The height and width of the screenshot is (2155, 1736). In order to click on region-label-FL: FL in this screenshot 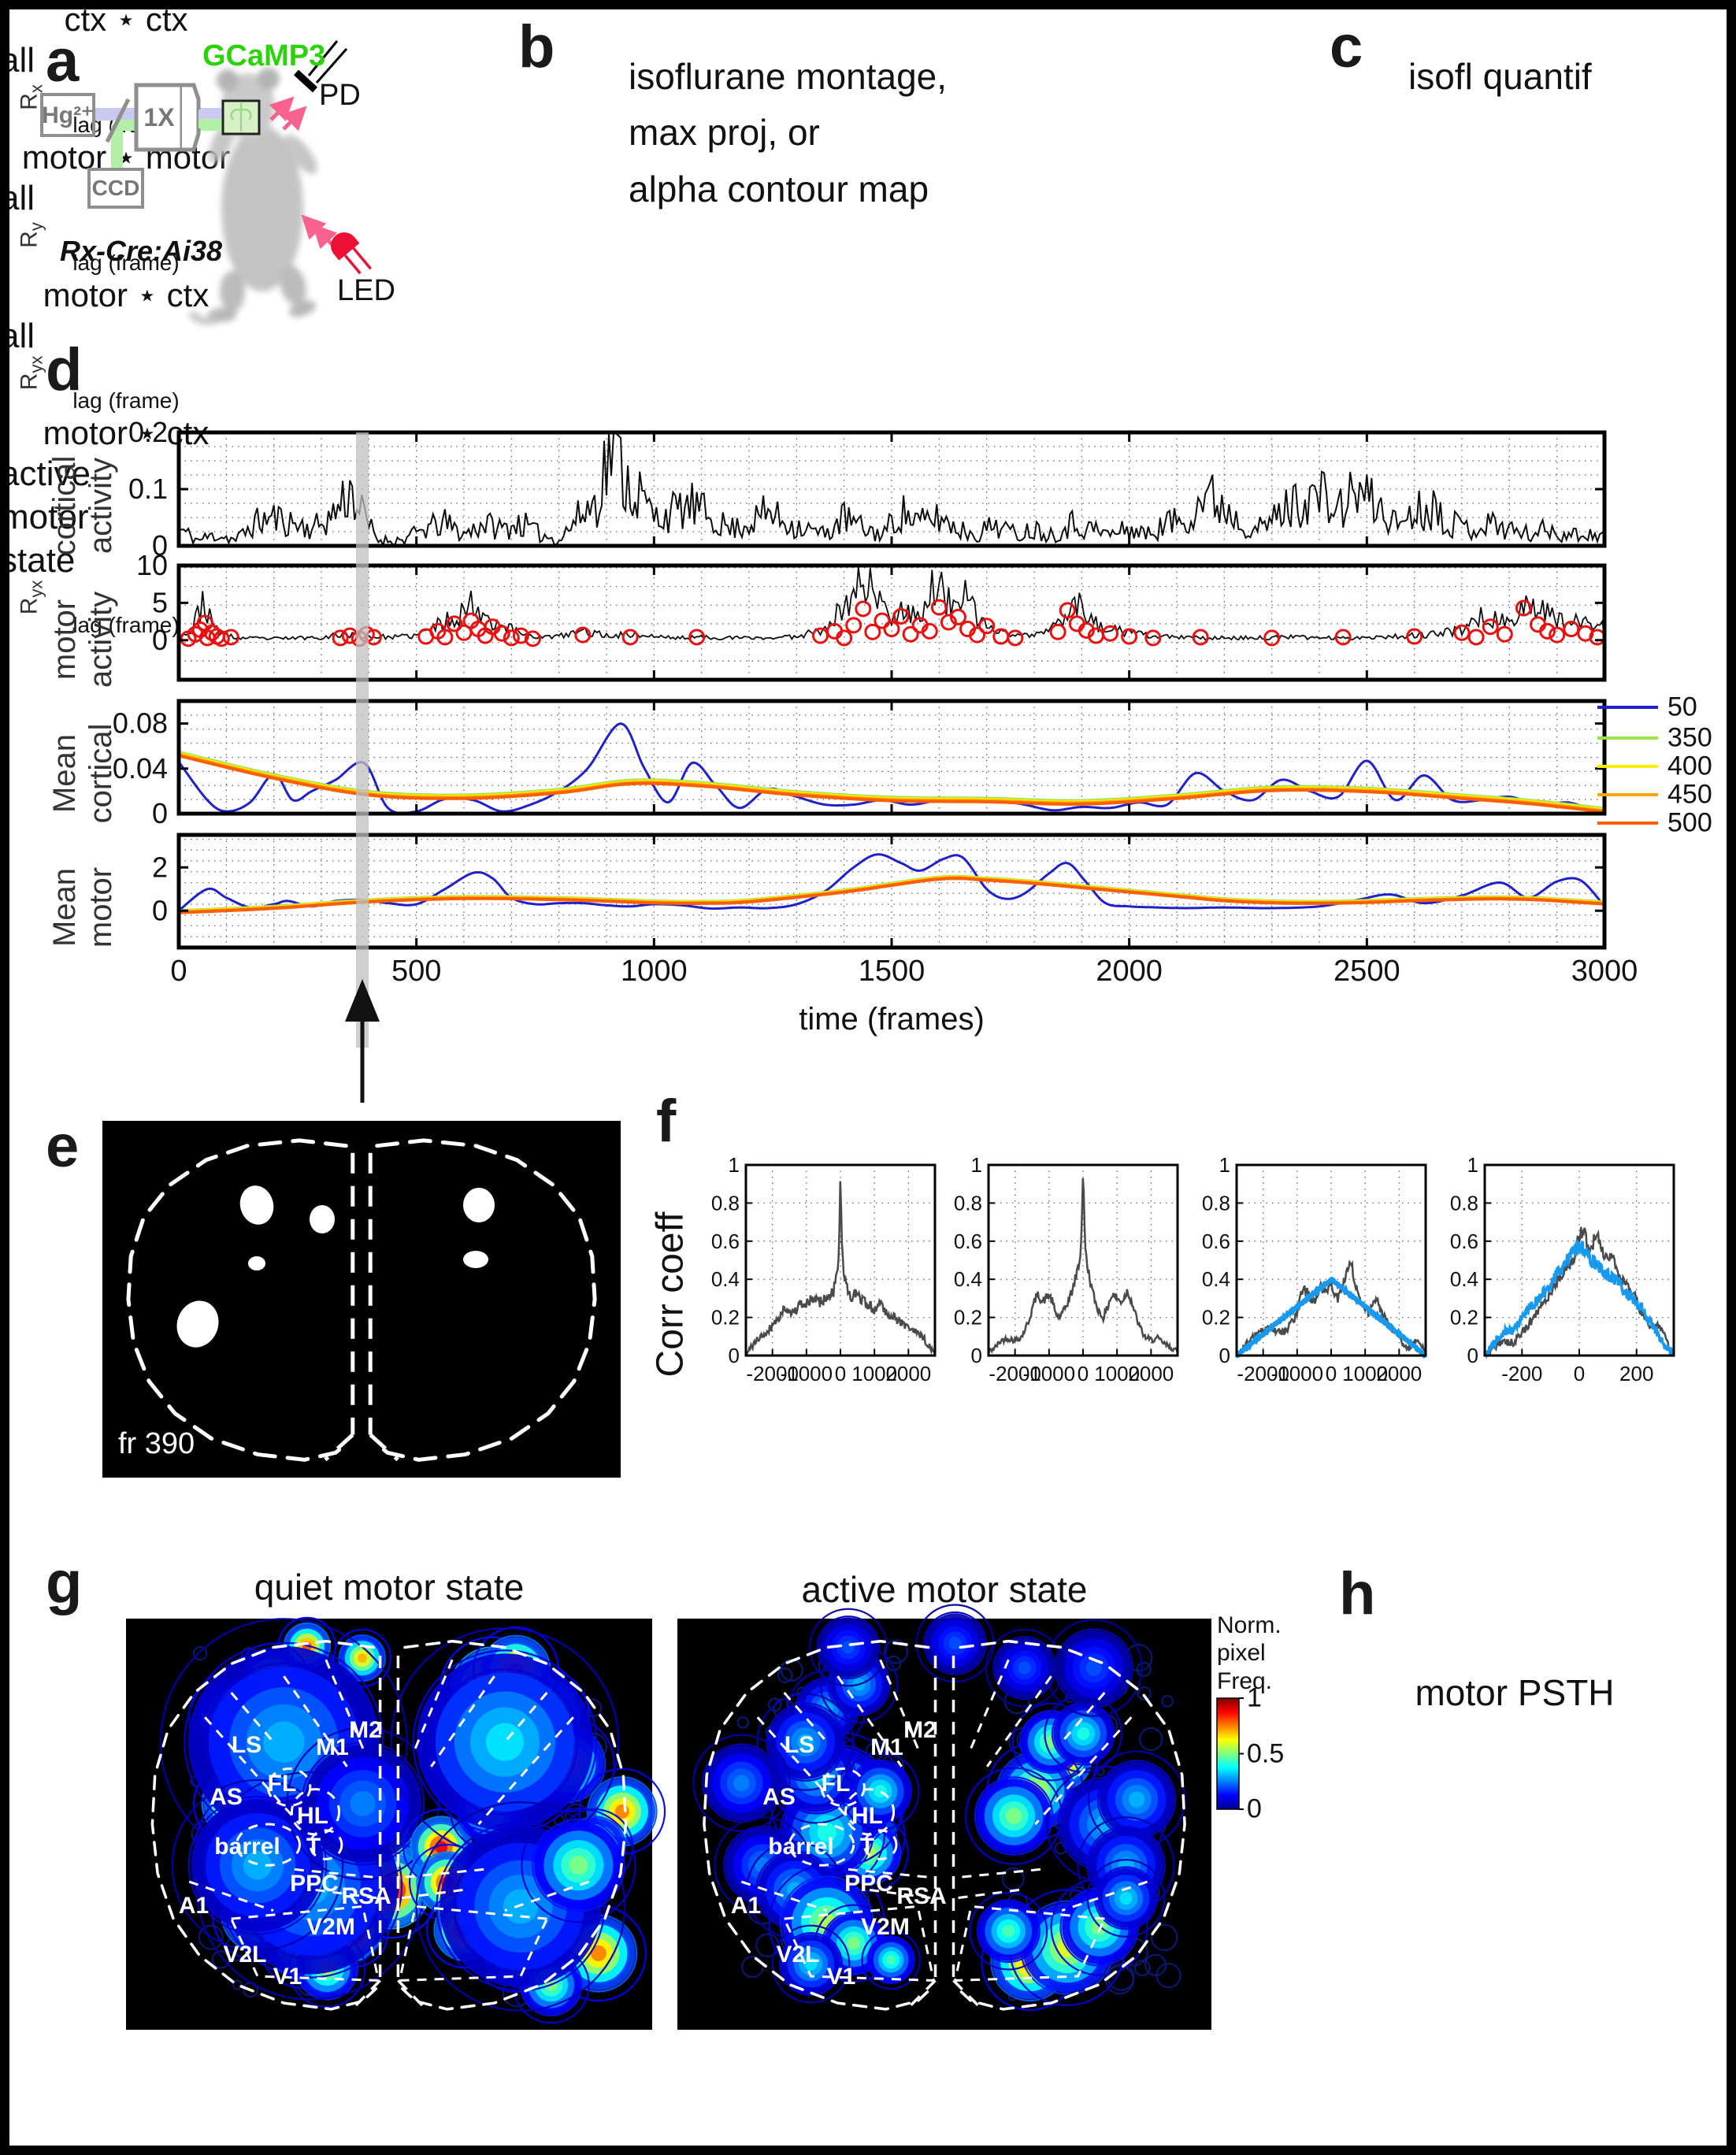, I will do `click(836, 1784)`.